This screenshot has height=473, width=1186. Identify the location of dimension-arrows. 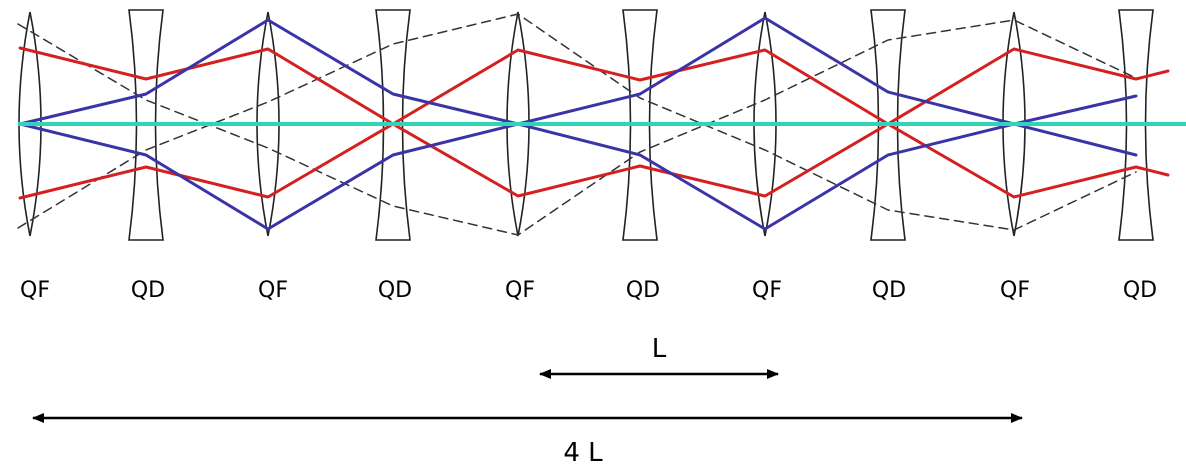
(527, 396).